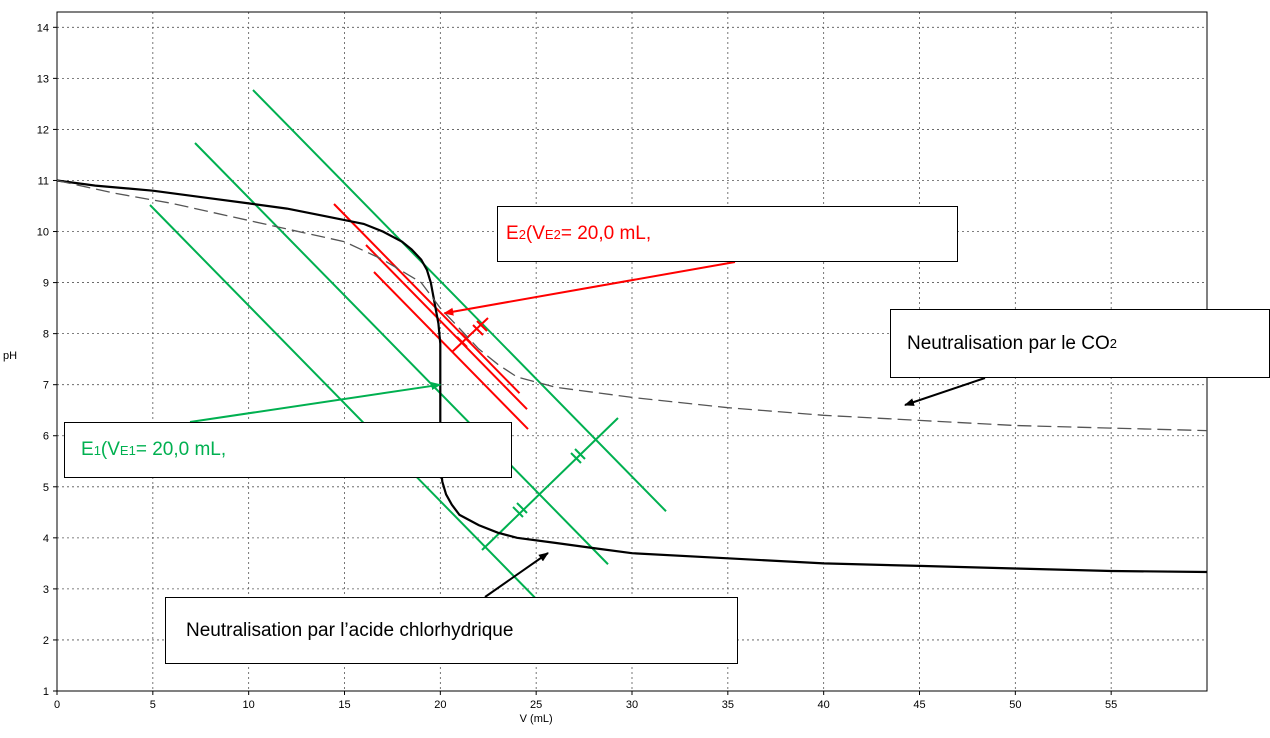 Image resolution: width=1270 pixels, height=738 pixels. Describe the element at coordinates (43, 79) in the screenshot. I see `y-tick-label: 13` at that location.